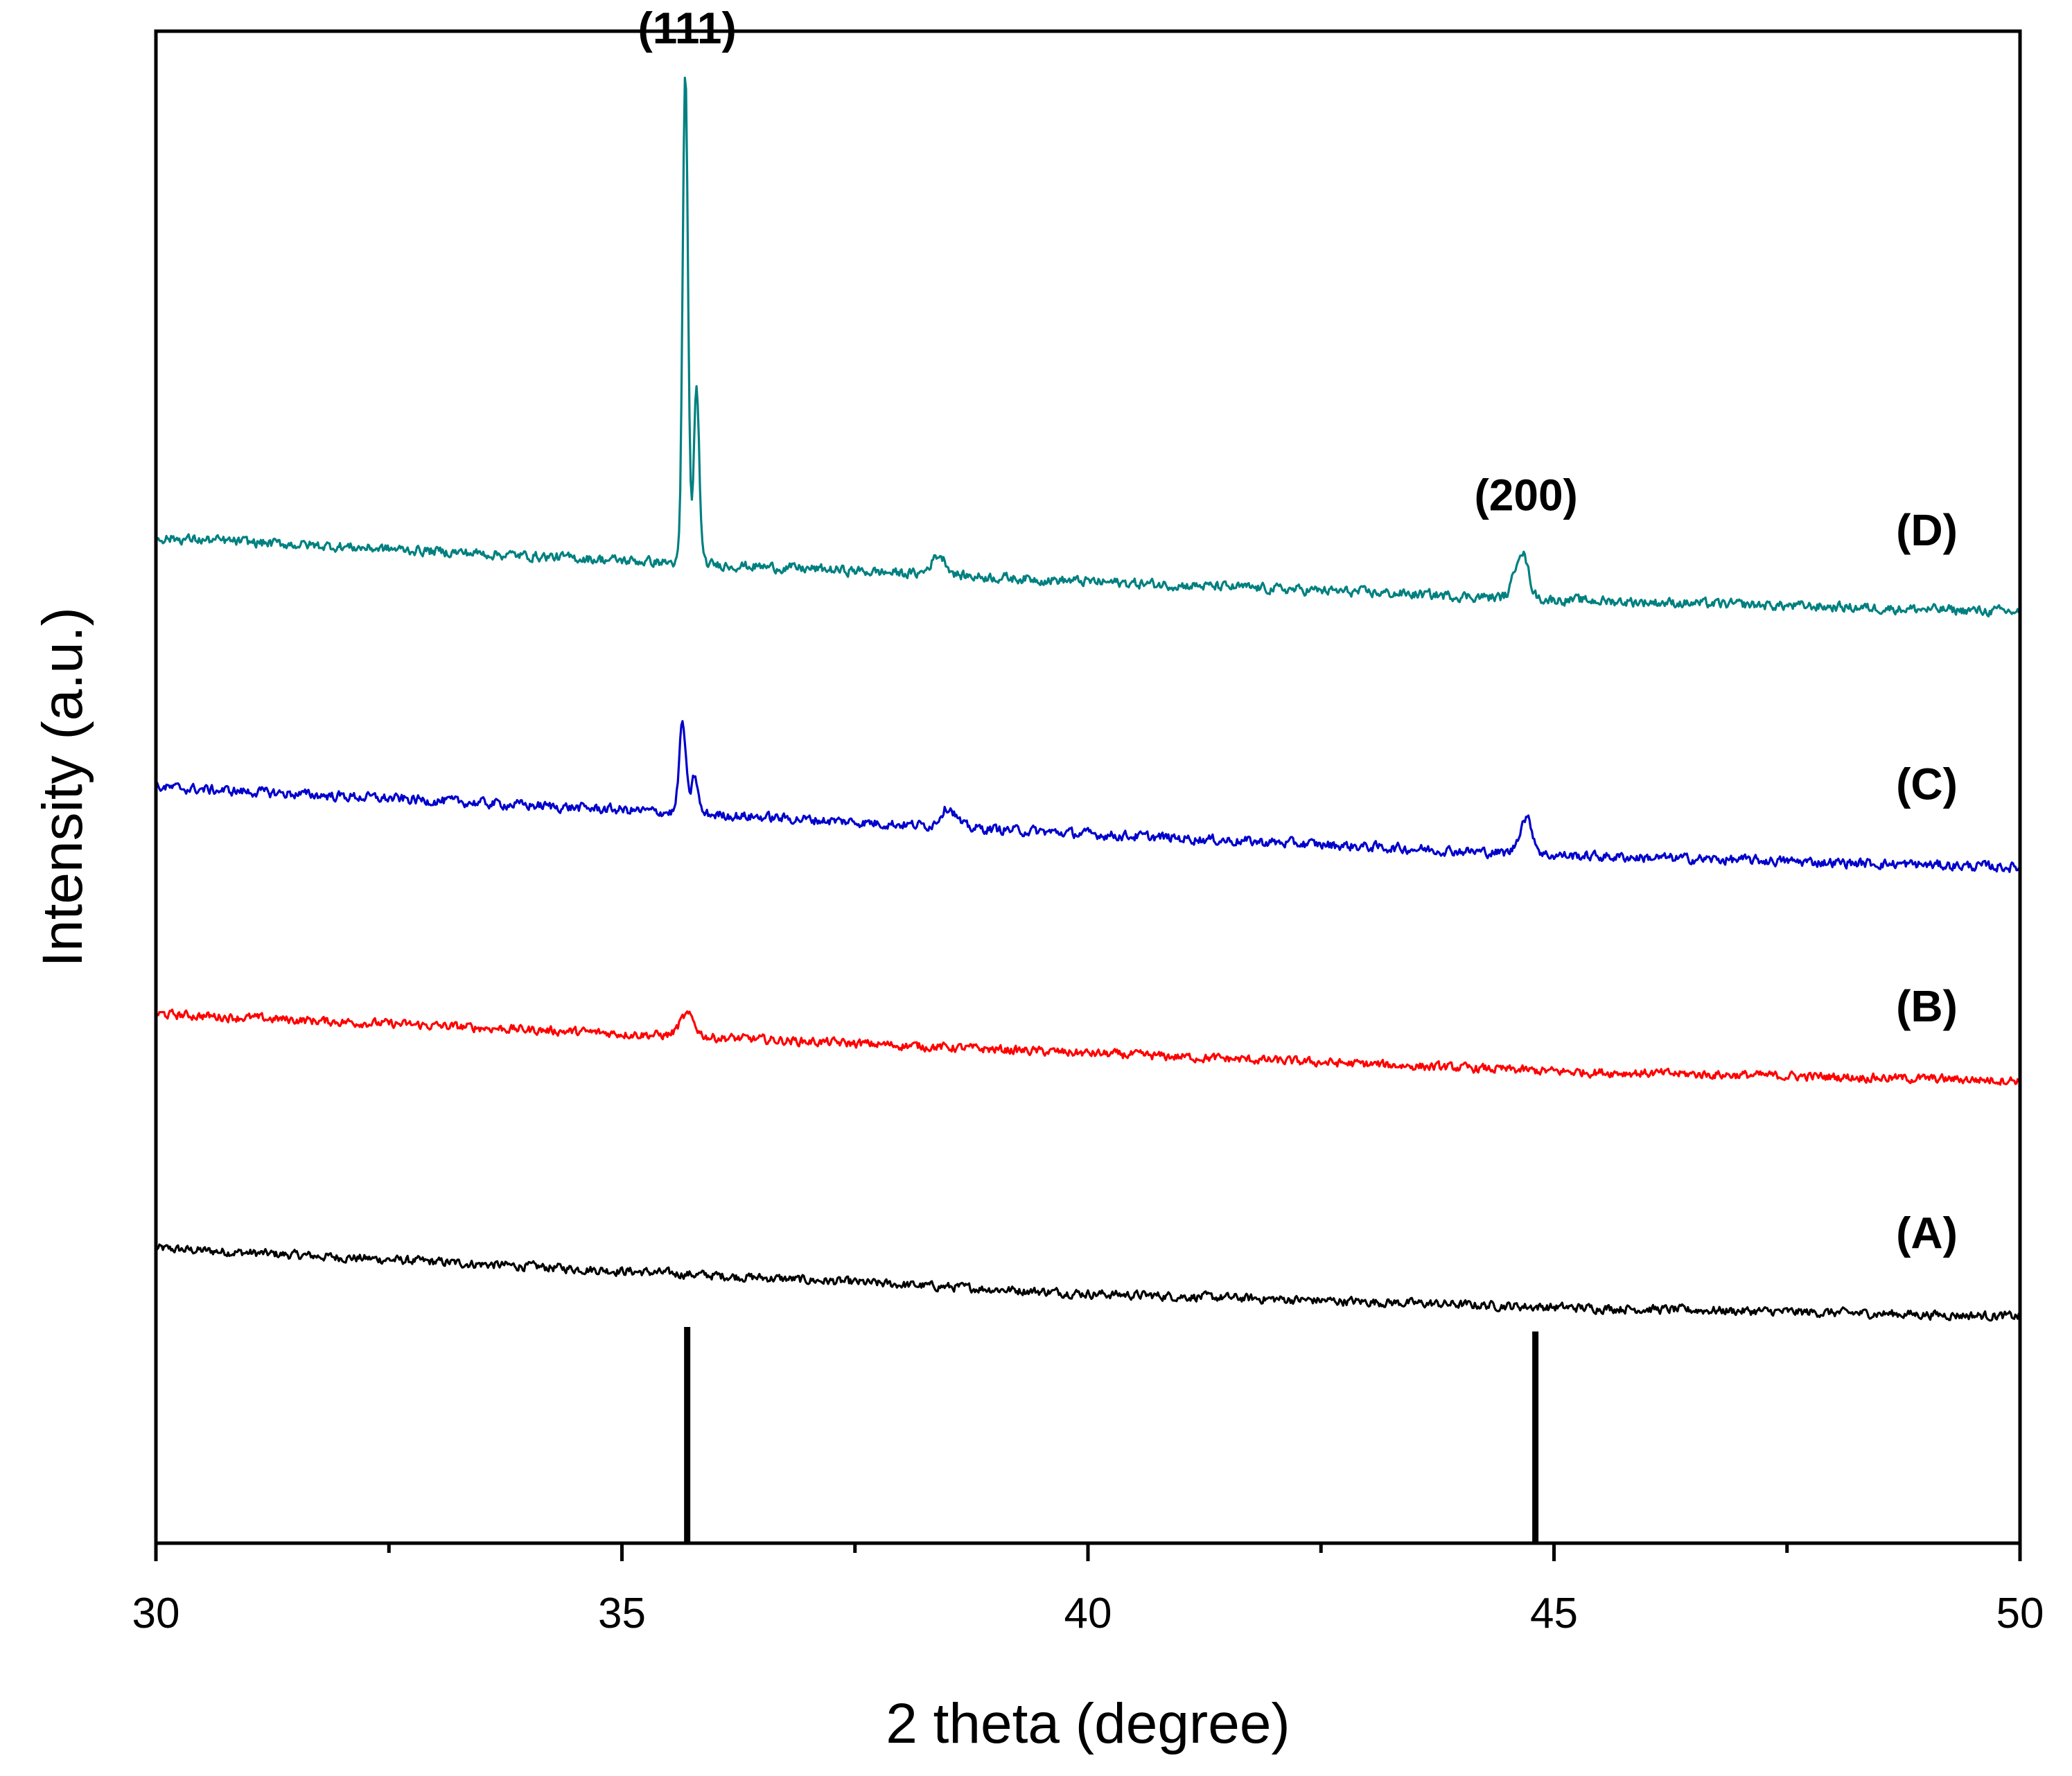  I want to click on annotation-label: (A), so click(1927, 1233).